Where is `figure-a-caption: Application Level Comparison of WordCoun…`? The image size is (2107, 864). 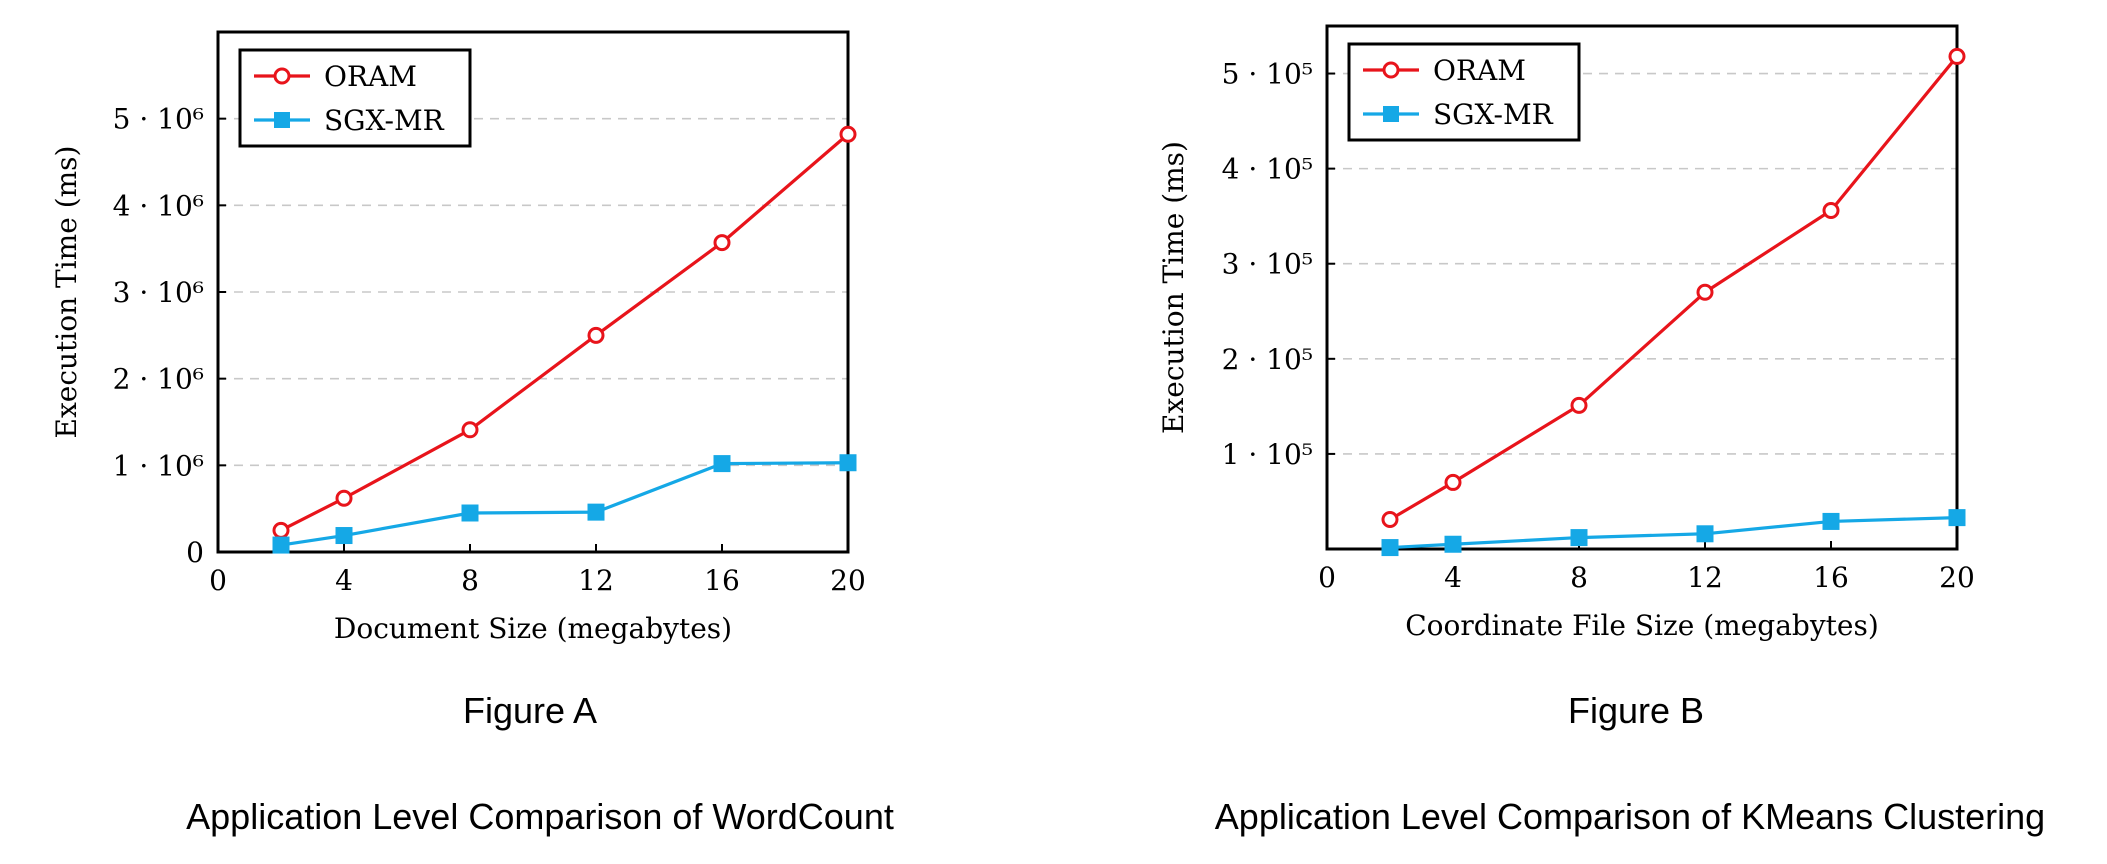
figure-a-caption: Application Level Comparison of WordCoun… is located at coordinates (540, 816).